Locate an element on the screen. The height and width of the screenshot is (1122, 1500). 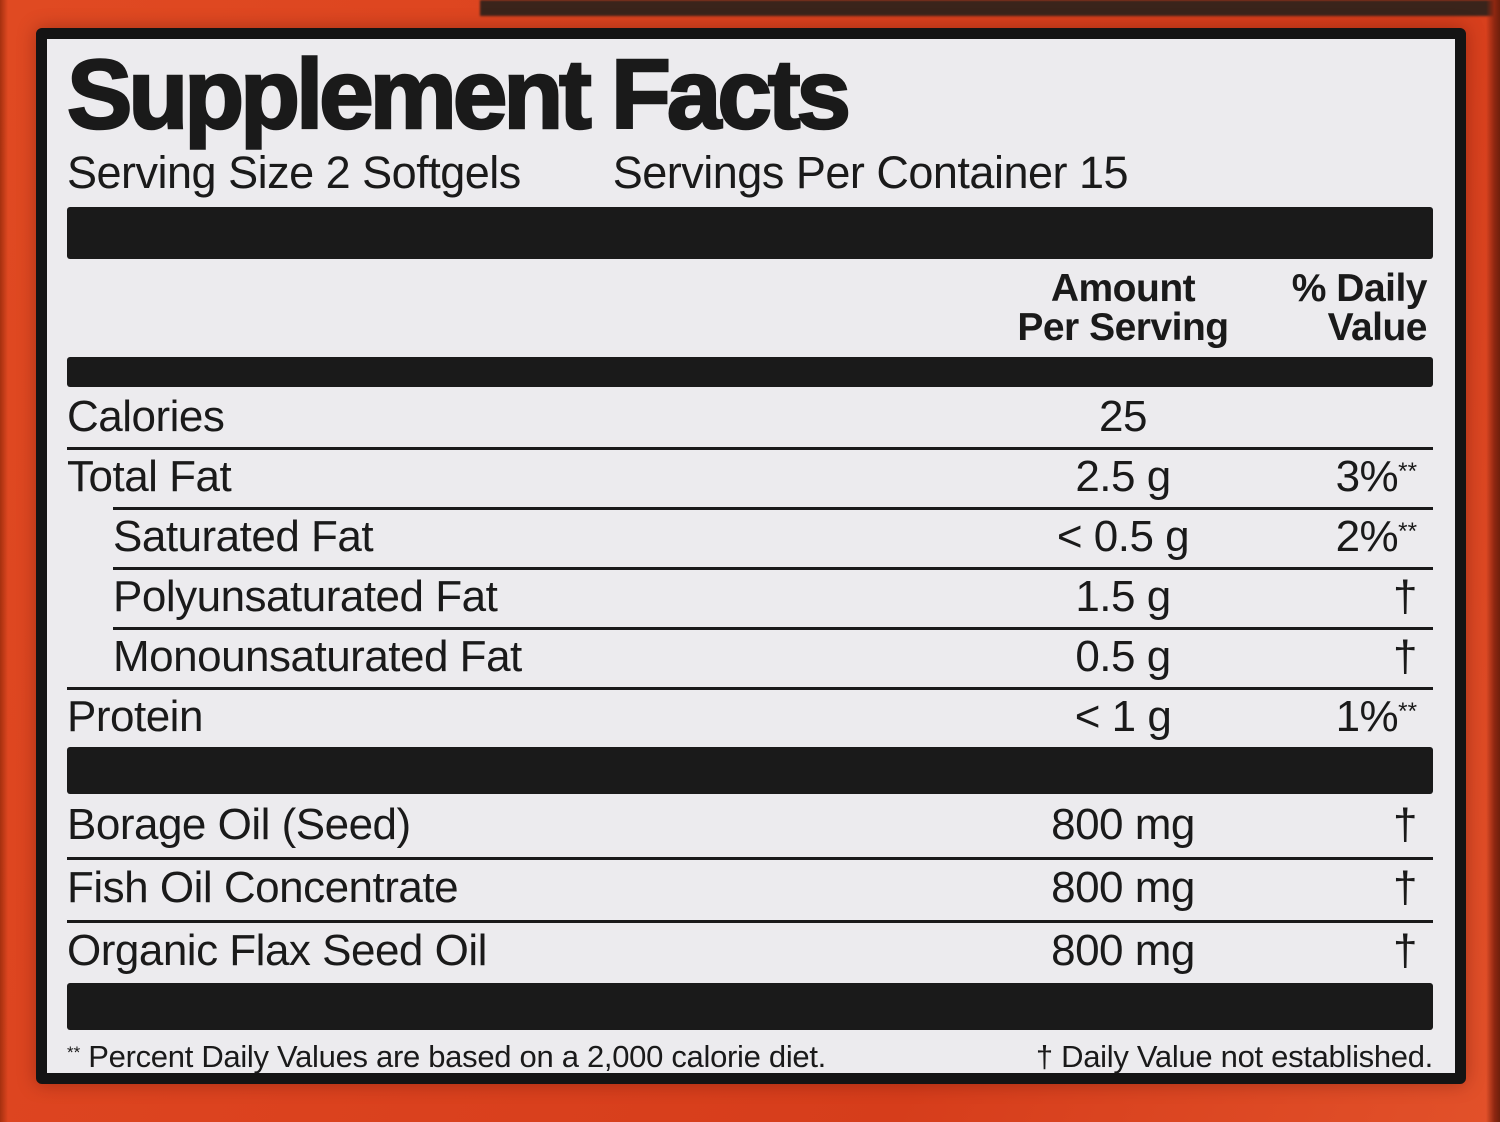
ingredient-row-fish-oil: Fish Oil Concentrate 800 mg † is located at coordinates (750, 888).